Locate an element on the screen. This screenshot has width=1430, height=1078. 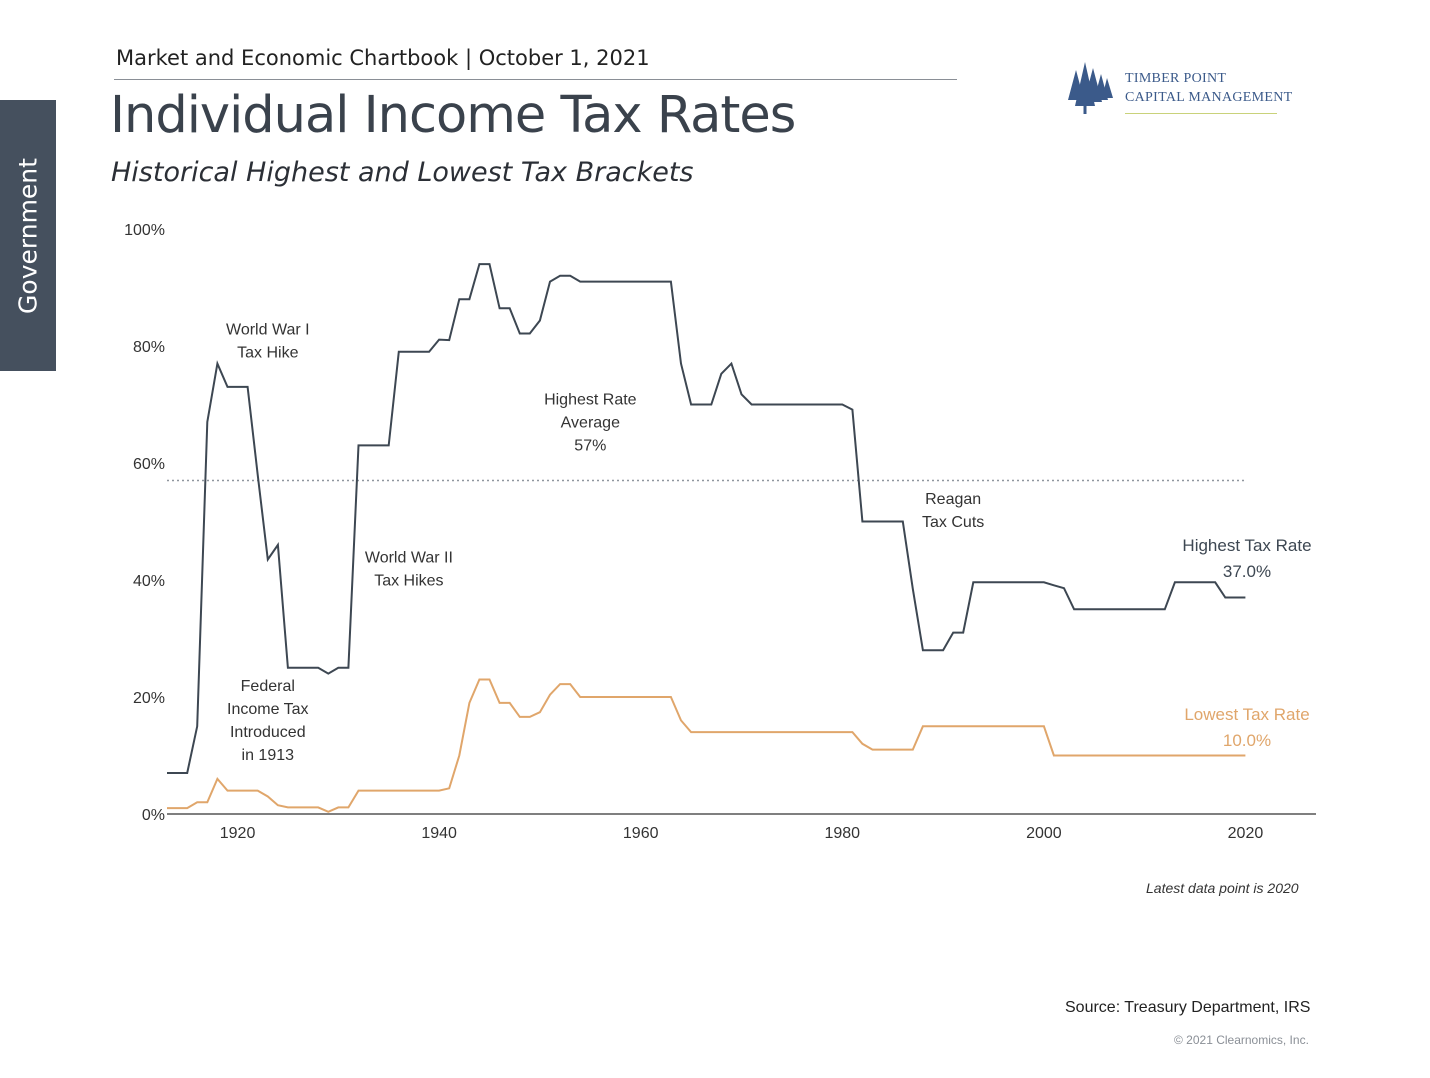
annotation-reagan: Tax Cuts is located at coordinates (953, 522).